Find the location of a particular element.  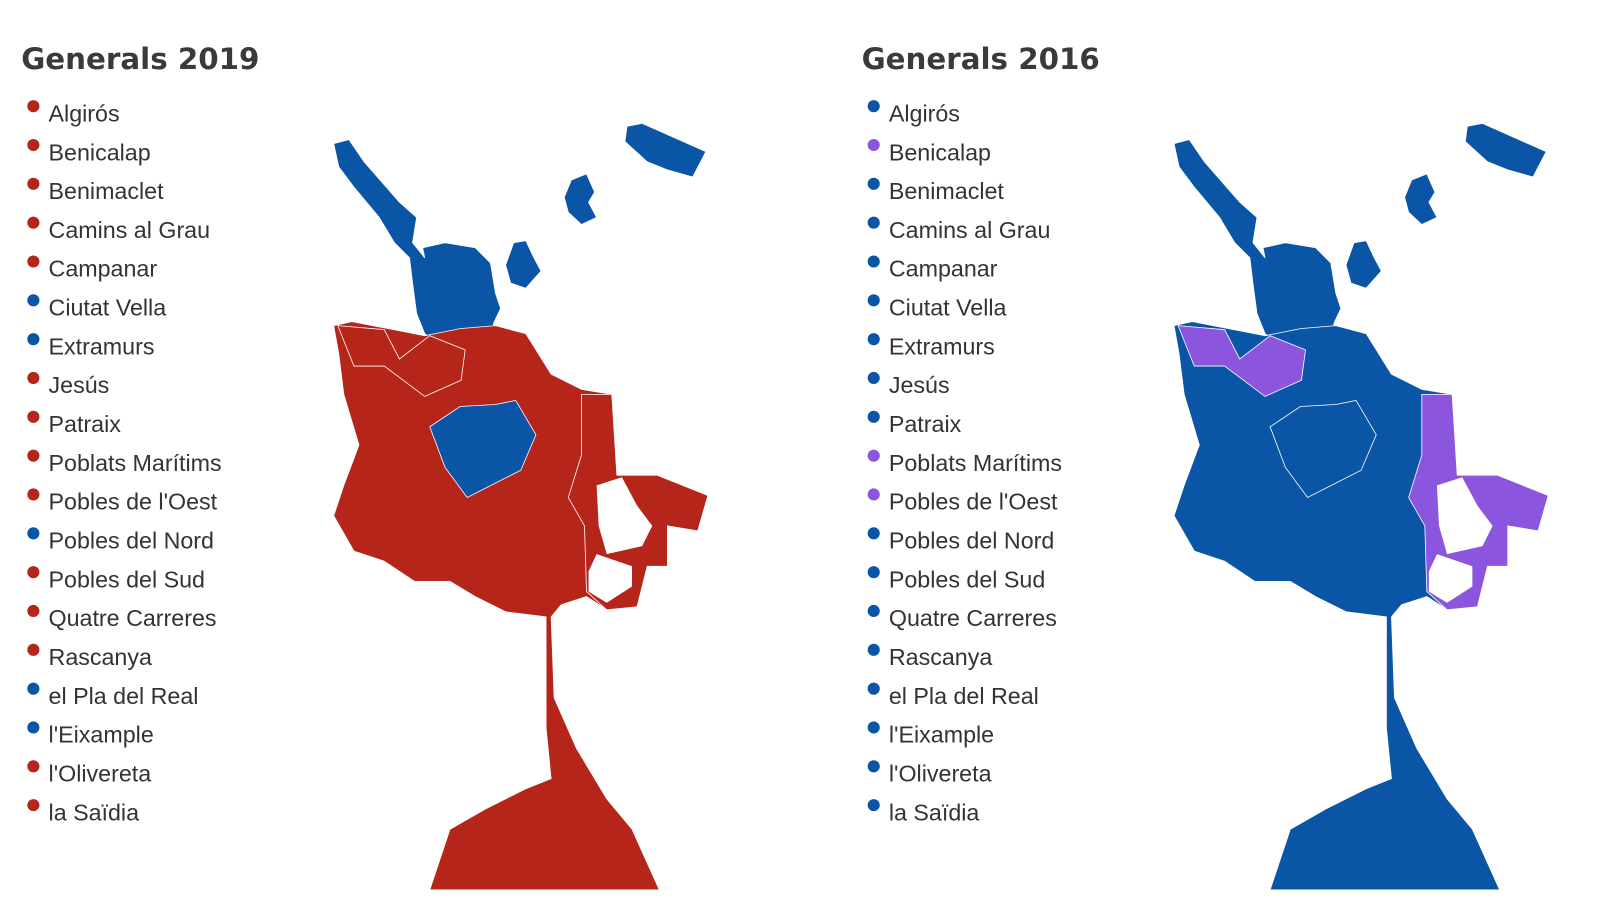

panel-title: Generals 2016 is located at coordinates (981, 59).